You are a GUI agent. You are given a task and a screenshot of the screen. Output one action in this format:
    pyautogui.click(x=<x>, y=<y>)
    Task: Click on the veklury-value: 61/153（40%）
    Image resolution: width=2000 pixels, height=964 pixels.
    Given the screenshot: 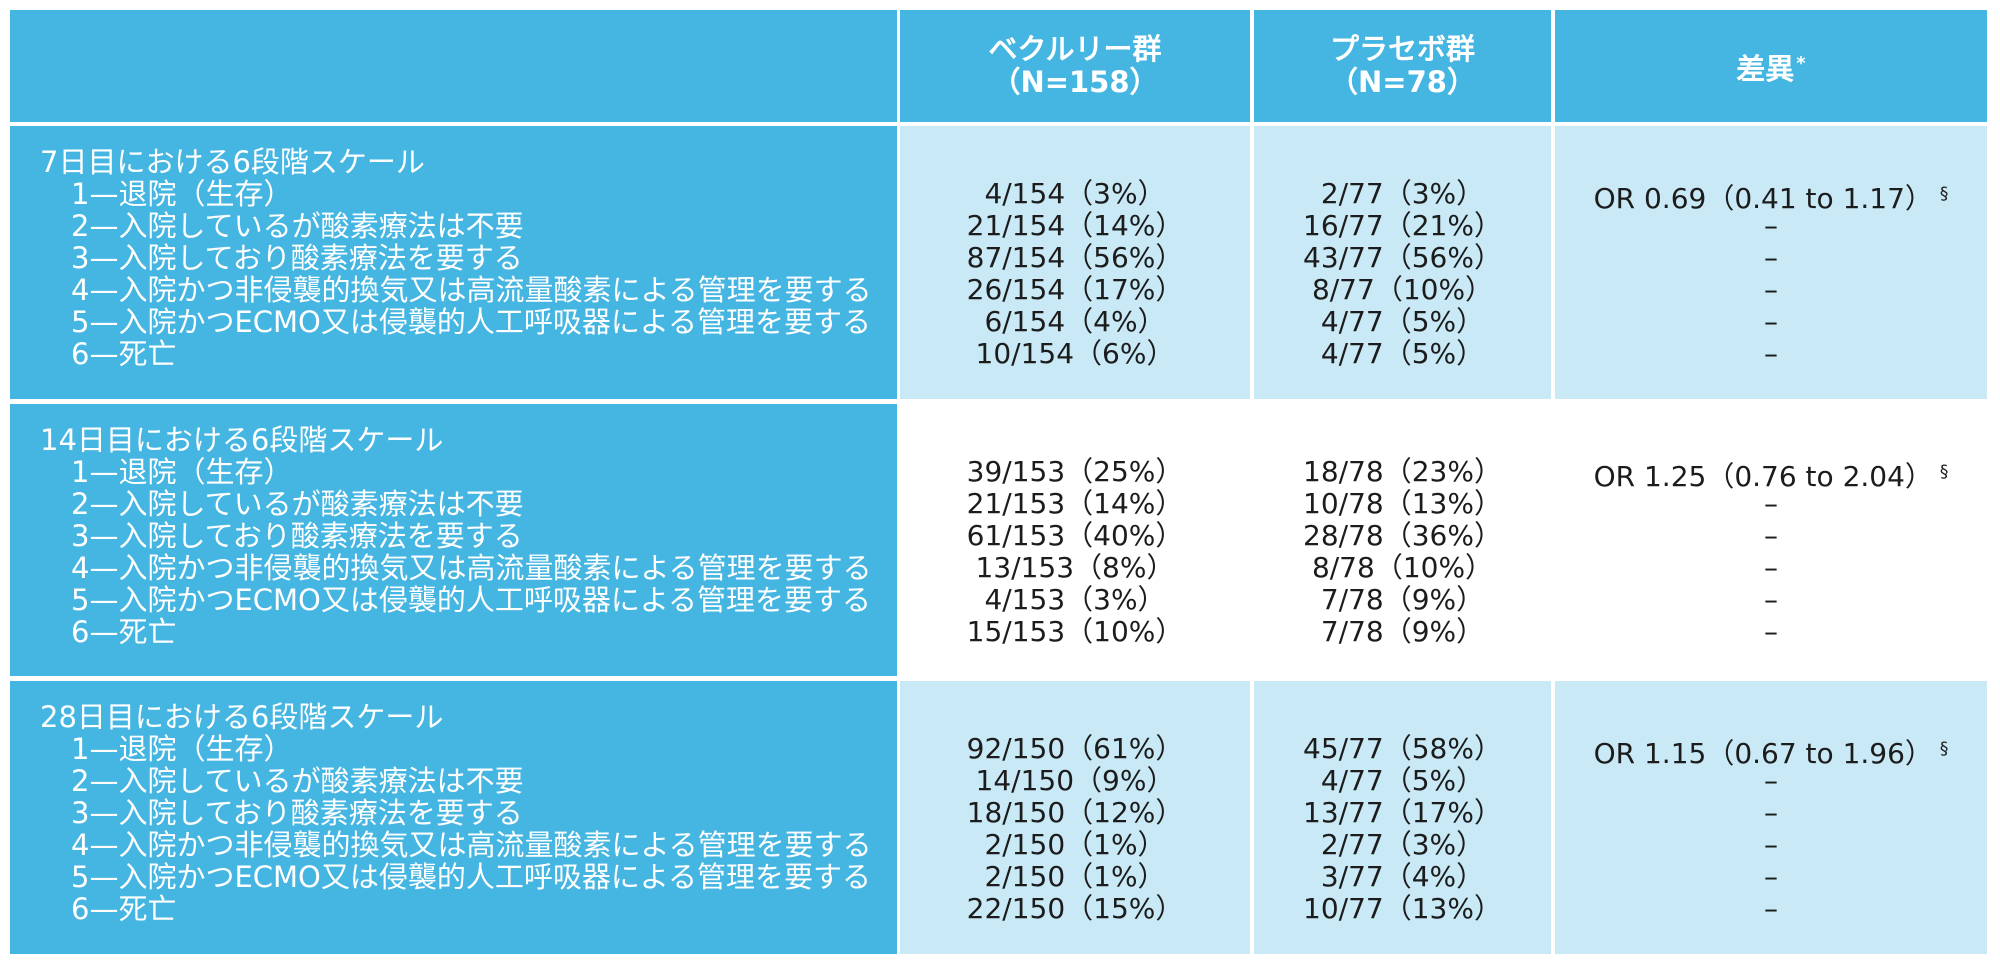 What is the action you would take?
    pyautogui.click(x=1075, y=535)
    